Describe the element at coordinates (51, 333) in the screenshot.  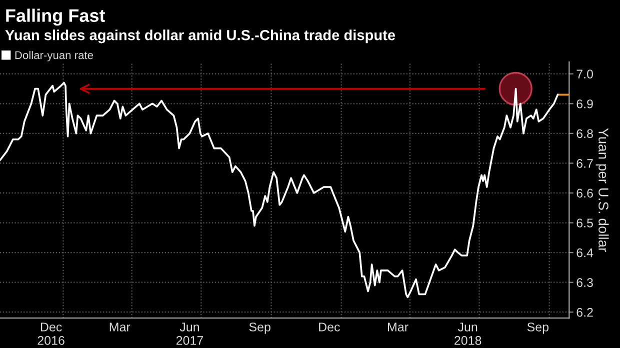
I see `x-tick-label: Dec 2016` at that location.